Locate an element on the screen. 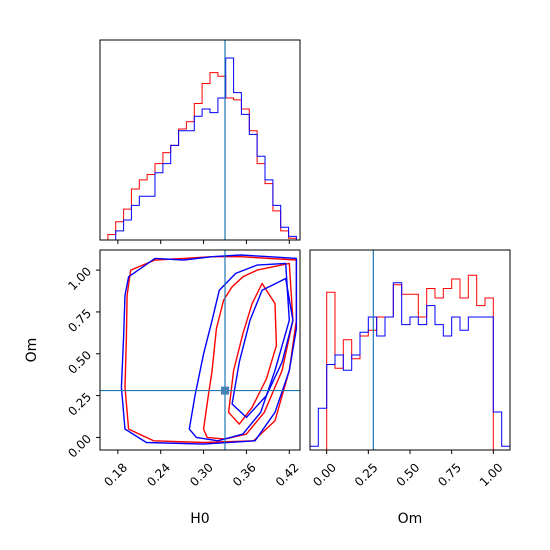 This screenshot has width=550, height=550. h0-histogram-panel is located at coordinates (200, 141).